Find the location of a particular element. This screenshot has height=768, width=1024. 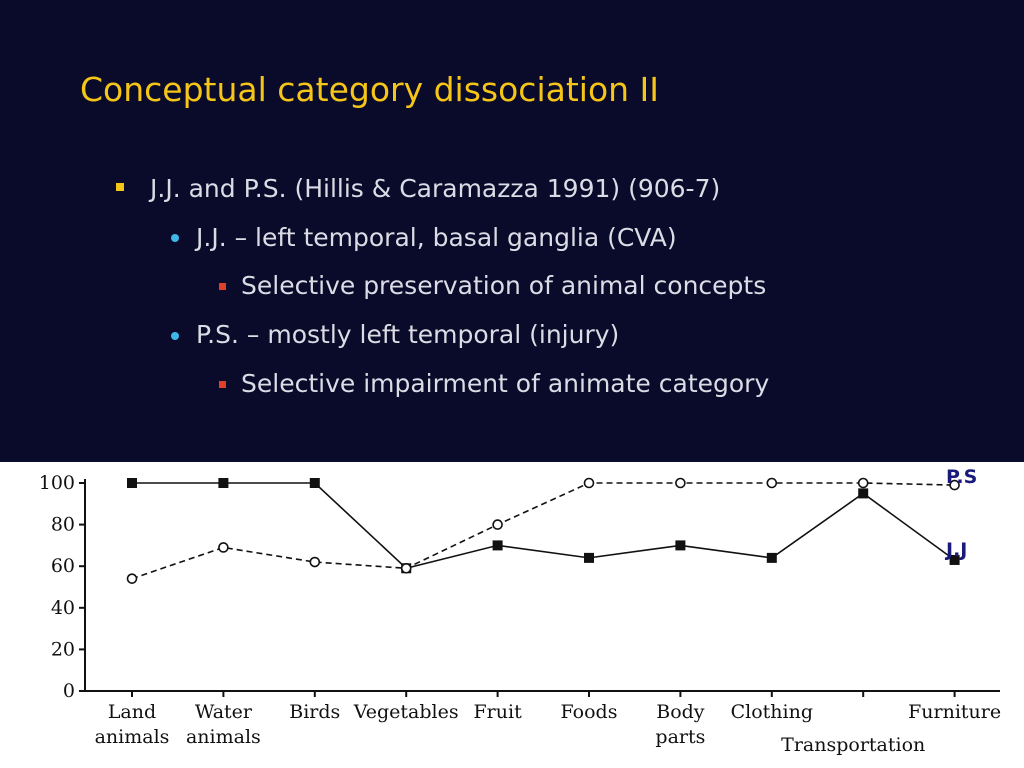

series-label: J.J is located at coordinates (955, 550).